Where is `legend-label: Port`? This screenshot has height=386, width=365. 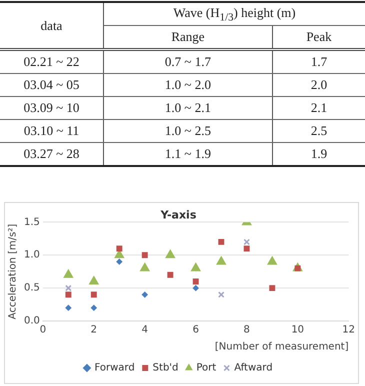 legend-label: Port is located at coordinates (206, 368).